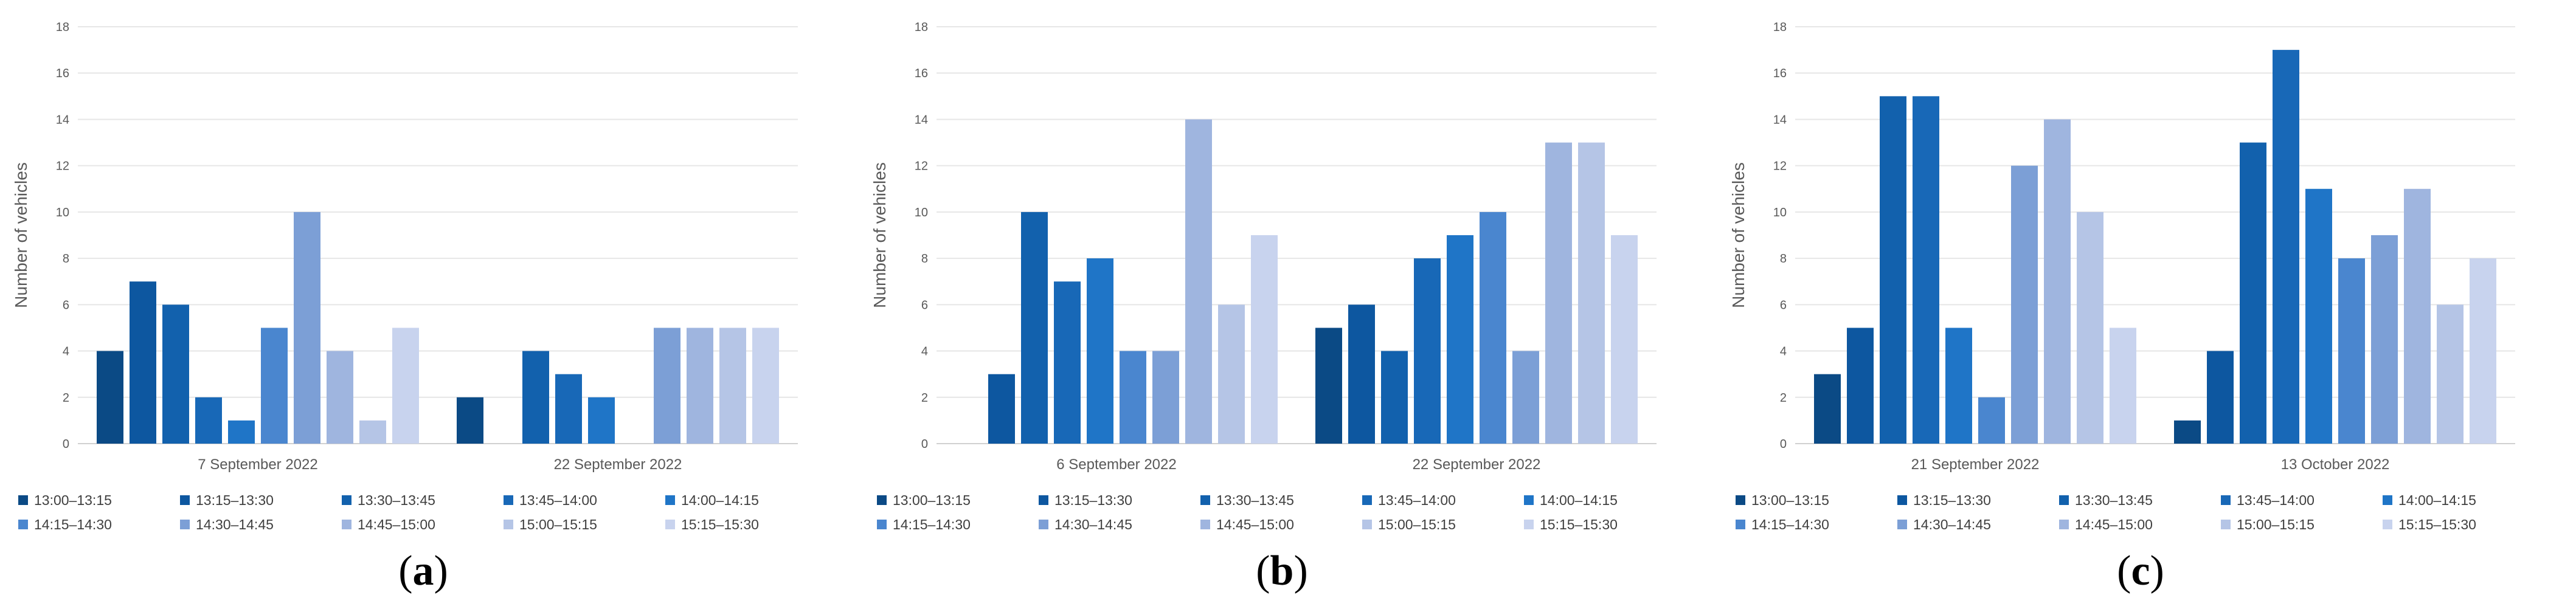  I want to click on legend-item: 14:45–15:00, so click(1281, 525).